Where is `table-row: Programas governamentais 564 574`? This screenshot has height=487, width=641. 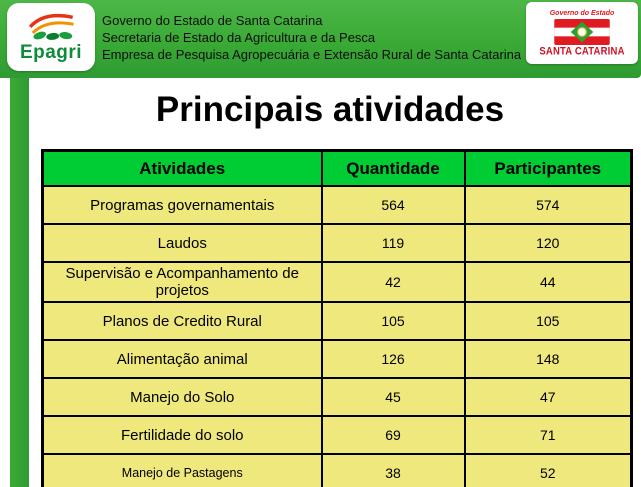 table-row: Programas governamentais 564 574 is located at coordinates (337, 205).